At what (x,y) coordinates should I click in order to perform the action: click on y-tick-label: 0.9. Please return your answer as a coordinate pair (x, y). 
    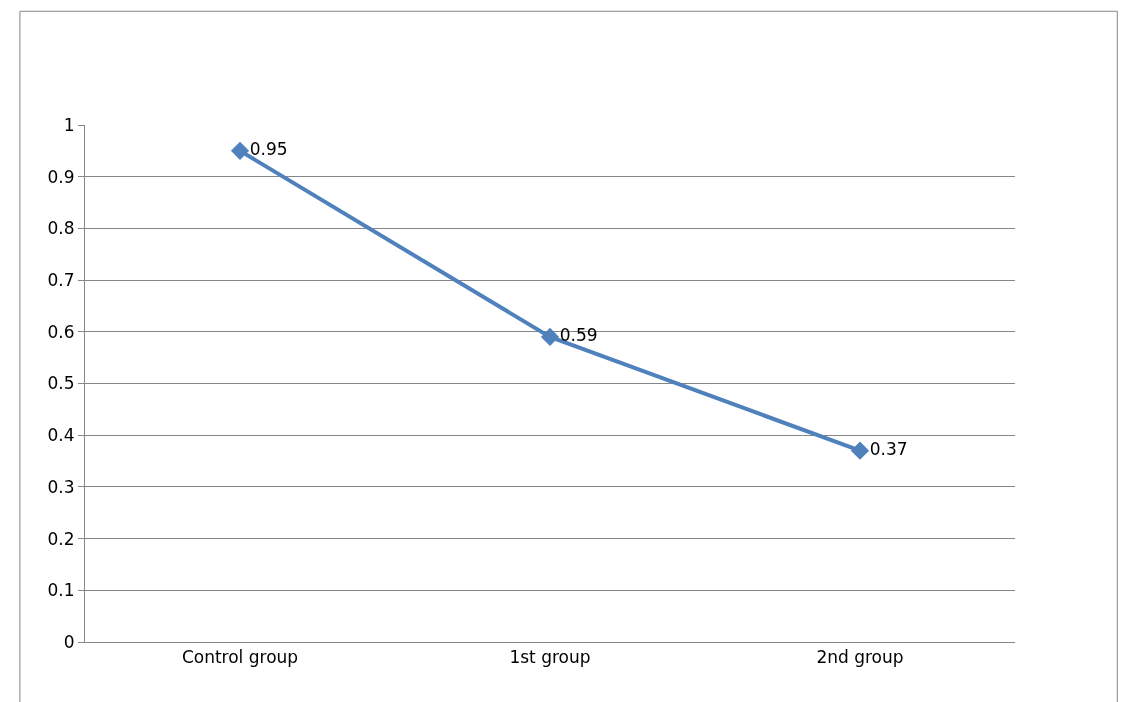
    Looking at the image, I should click on (61, 176).